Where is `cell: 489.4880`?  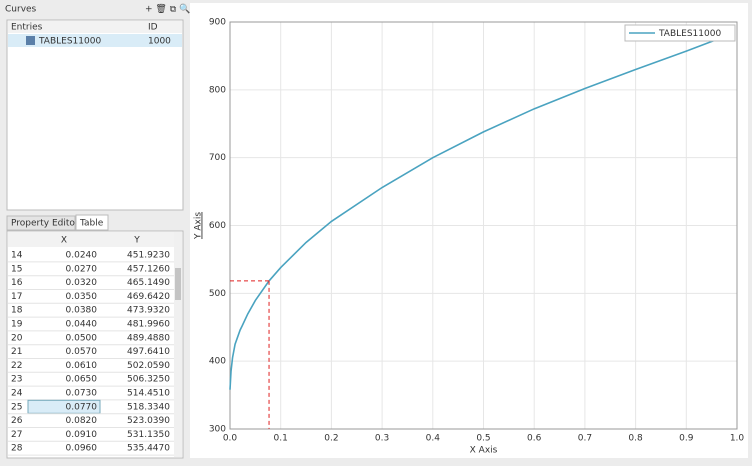
cell: 489.4880 is located at coordinates (148, 338).